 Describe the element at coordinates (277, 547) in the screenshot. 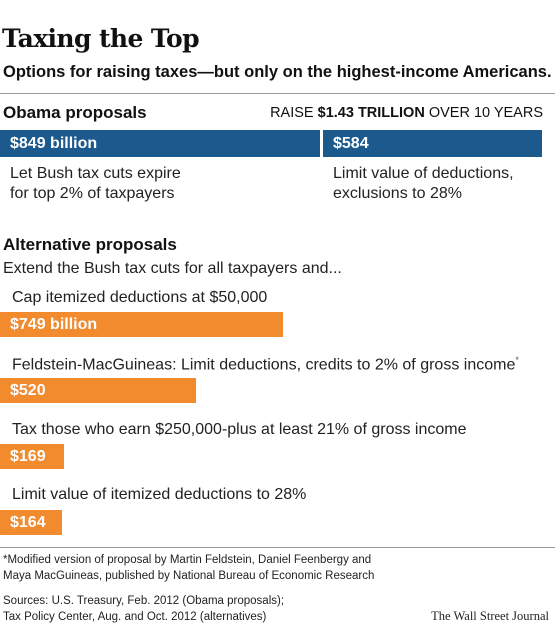

I see `divider-bottom` at that location.